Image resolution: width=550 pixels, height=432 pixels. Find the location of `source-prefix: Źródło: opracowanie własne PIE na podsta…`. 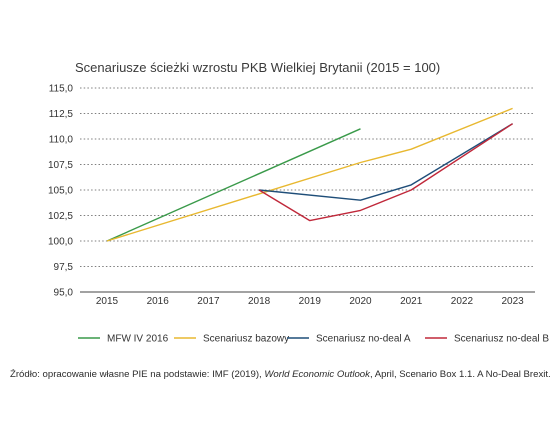

source-prefix: Źródło: opracowanie własne PIE na podsta… is located at coordinates (137, 374).